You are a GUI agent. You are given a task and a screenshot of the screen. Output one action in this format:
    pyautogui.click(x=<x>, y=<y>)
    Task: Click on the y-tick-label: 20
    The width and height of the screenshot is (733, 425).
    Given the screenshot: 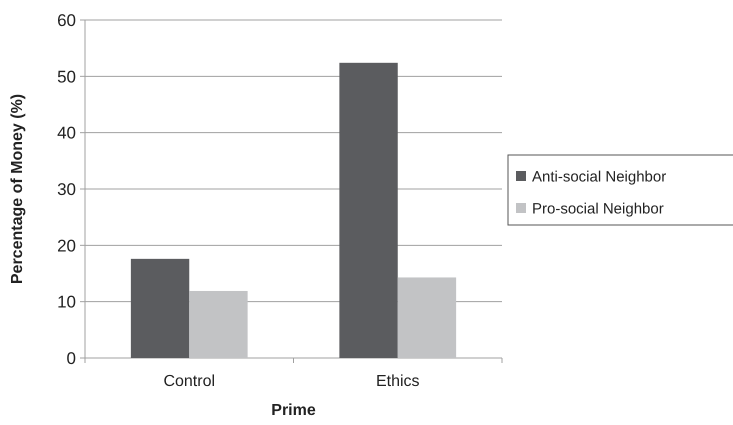 What is the action you would take?
    pyautogui.click(x=66, y=246)
    